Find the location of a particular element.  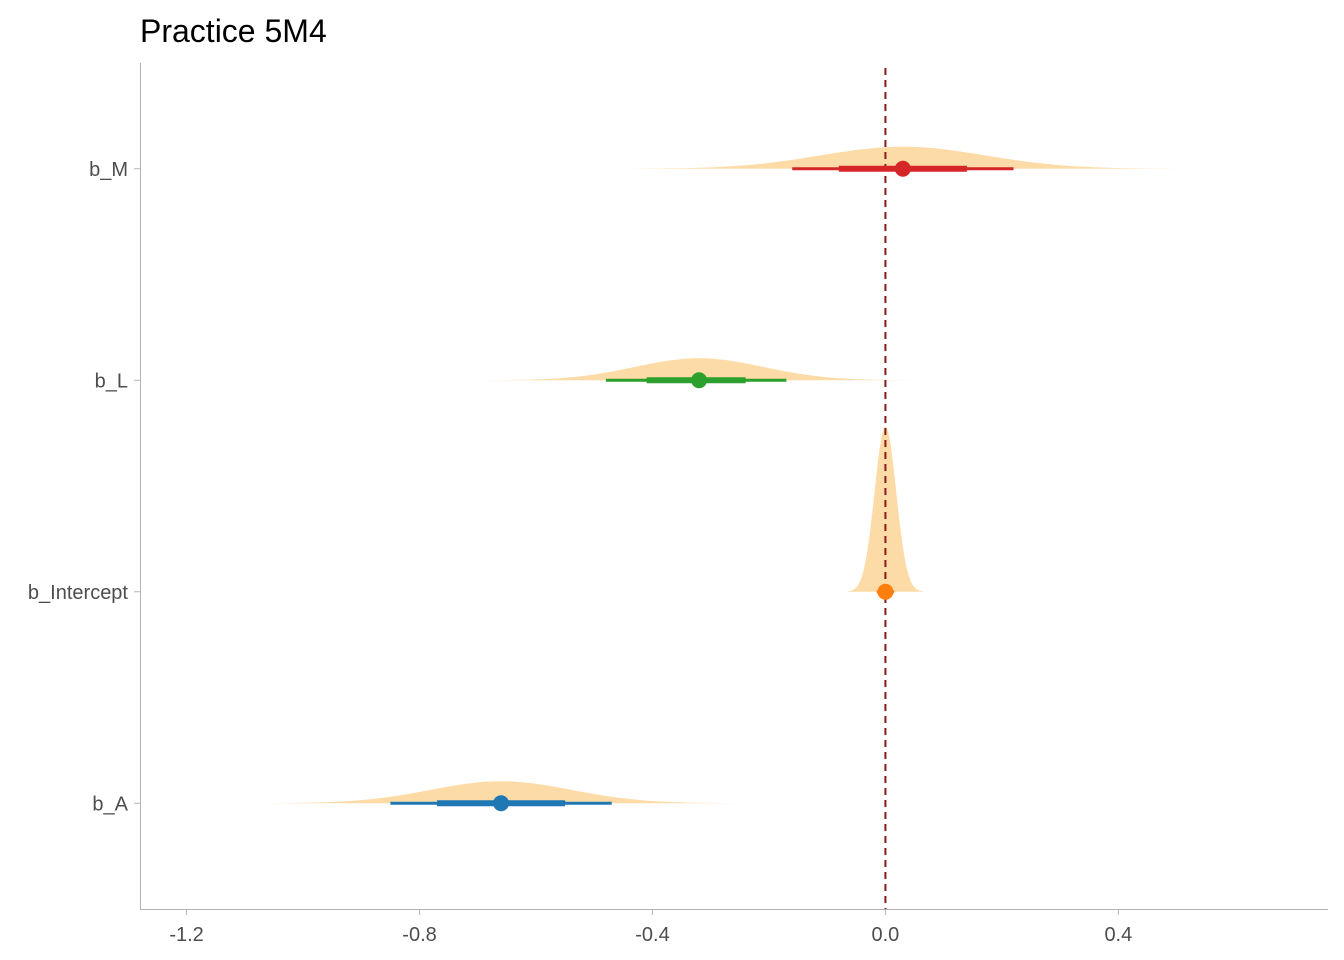

y-tick-label-b-l: b_L is located at coordinates (111, 381).